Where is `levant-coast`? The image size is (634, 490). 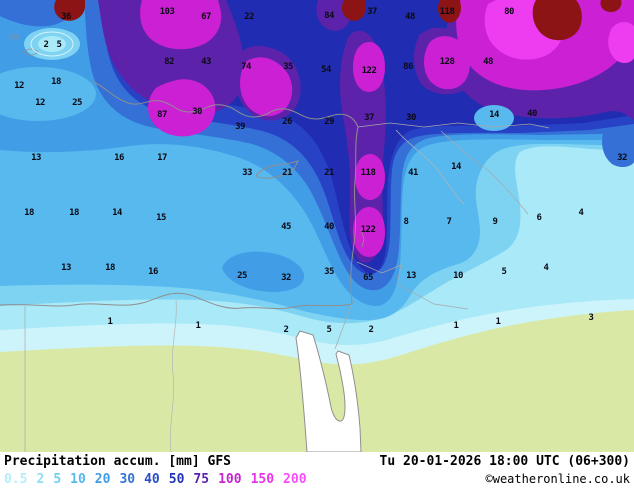
levant-coast is located at coordinates (354, 215).